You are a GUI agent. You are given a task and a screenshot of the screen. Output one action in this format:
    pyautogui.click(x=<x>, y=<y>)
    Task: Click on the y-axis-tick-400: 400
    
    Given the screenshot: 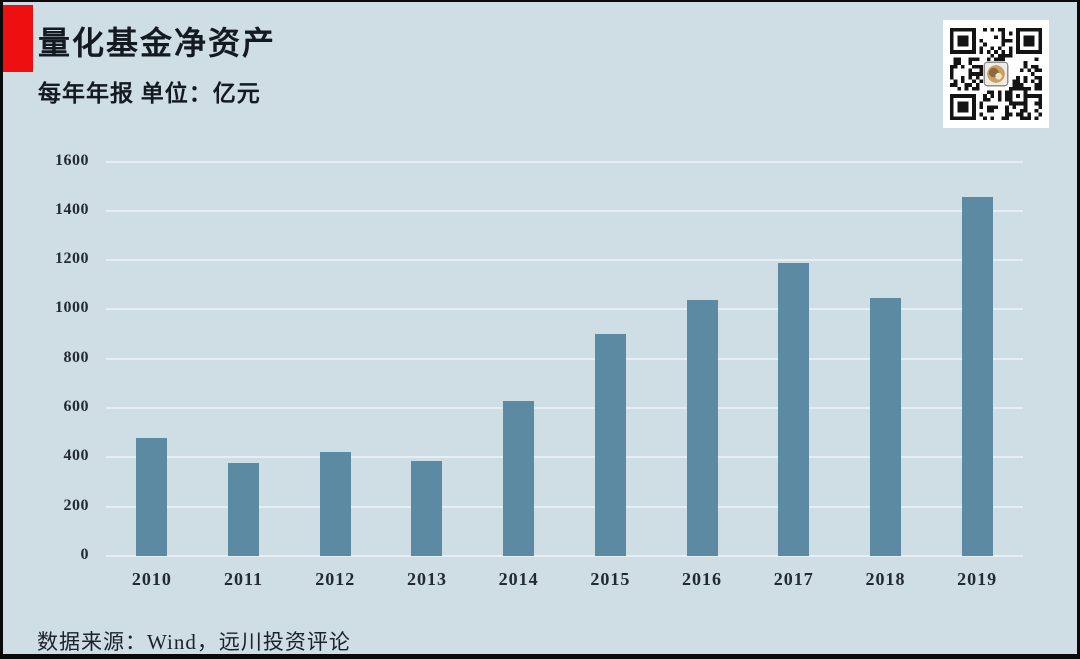 What is the action you would take?
    pyautogui.click(x=76, y=456)
    